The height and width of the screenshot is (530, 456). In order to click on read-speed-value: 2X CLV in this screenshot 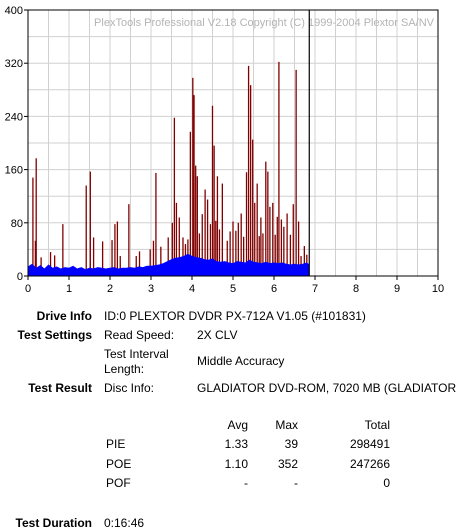, I will do `click(217, 335)`.